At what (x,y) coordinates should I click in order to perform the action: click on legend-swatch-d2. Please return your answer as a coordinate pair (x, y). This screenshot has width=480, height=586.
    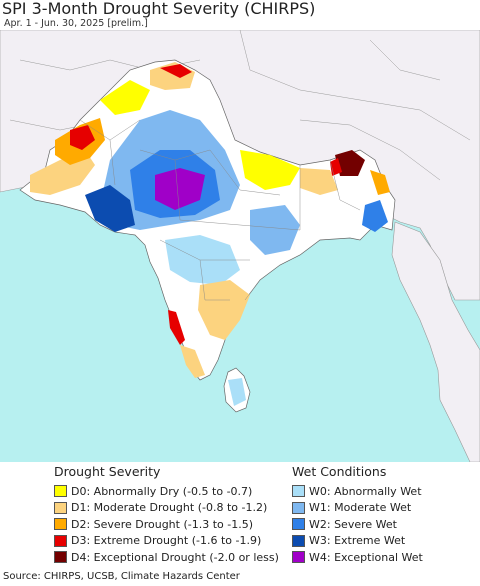
    Looking at the image, I should click on (60, 524).